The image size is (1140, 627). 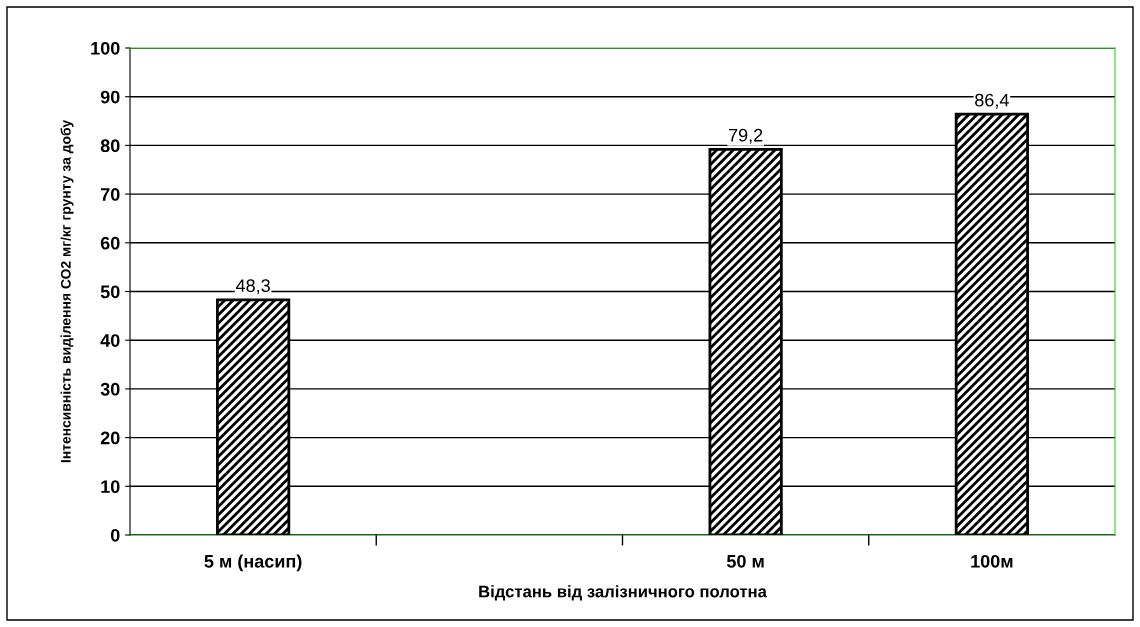 What do you see at coordinates (992, 561) in the screenshot?
I see `x-tick-label: 100м` at bounding box center [992, 561].